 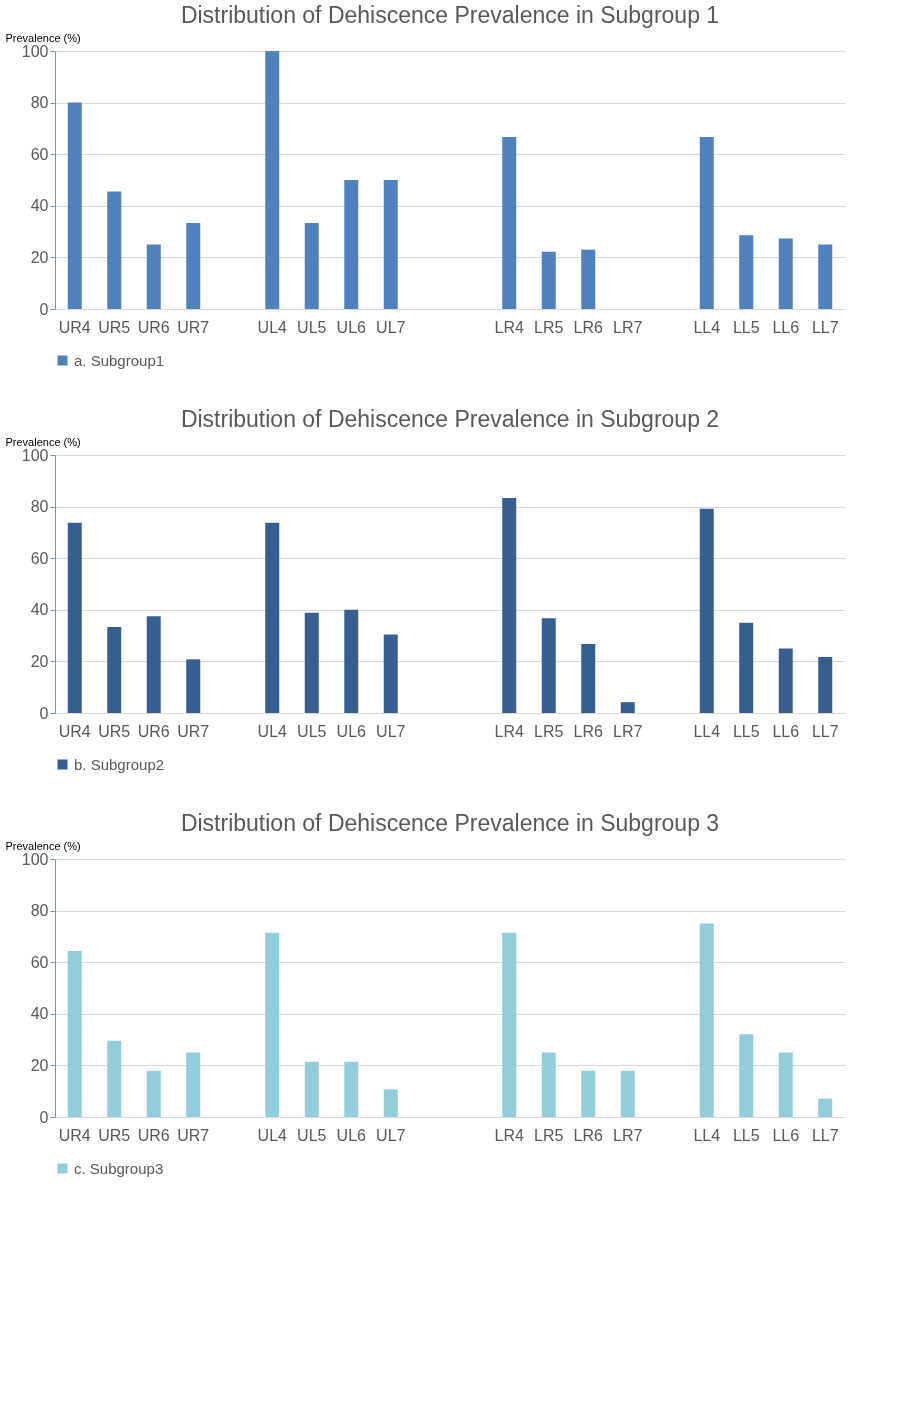 What do you see at coordinates (450, 419) in the screenshot?
I see `chart-title: Distribution of Dehiscence Prevalence in Subgroup 2` at bounding box center [450, 419].